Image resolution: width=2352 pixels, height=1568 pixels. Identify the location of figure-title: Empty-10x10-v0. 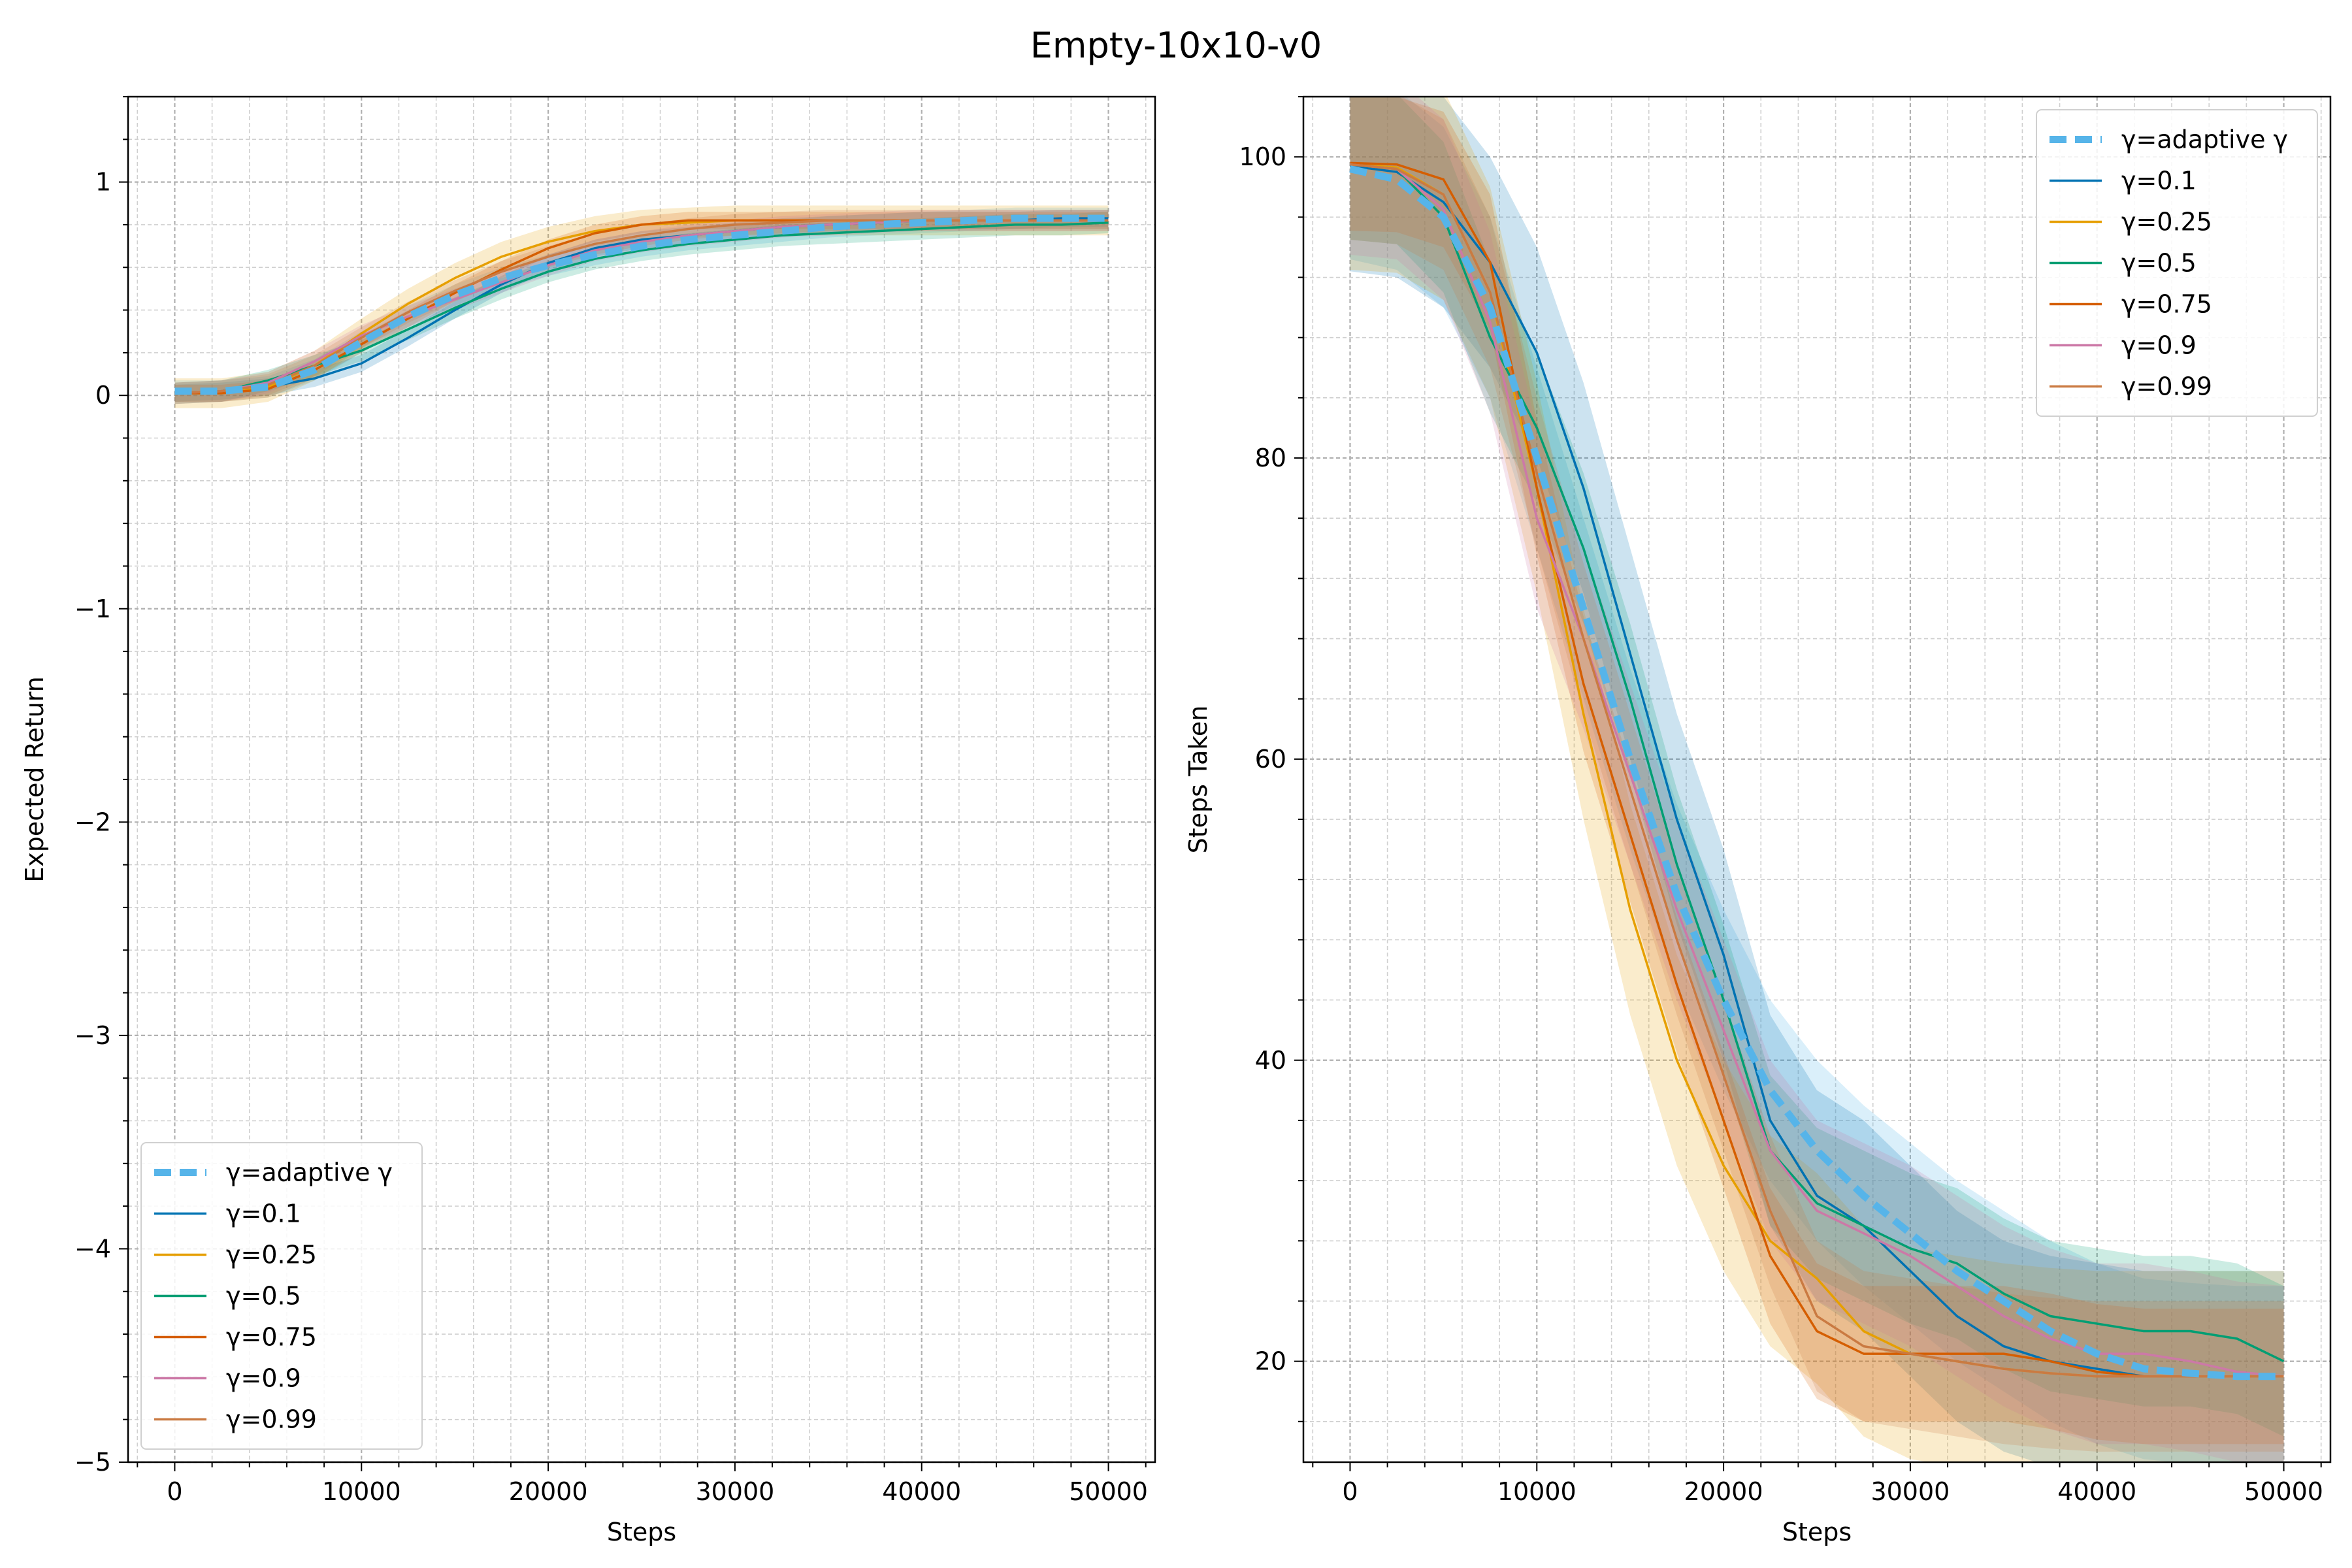
(1176, 45).